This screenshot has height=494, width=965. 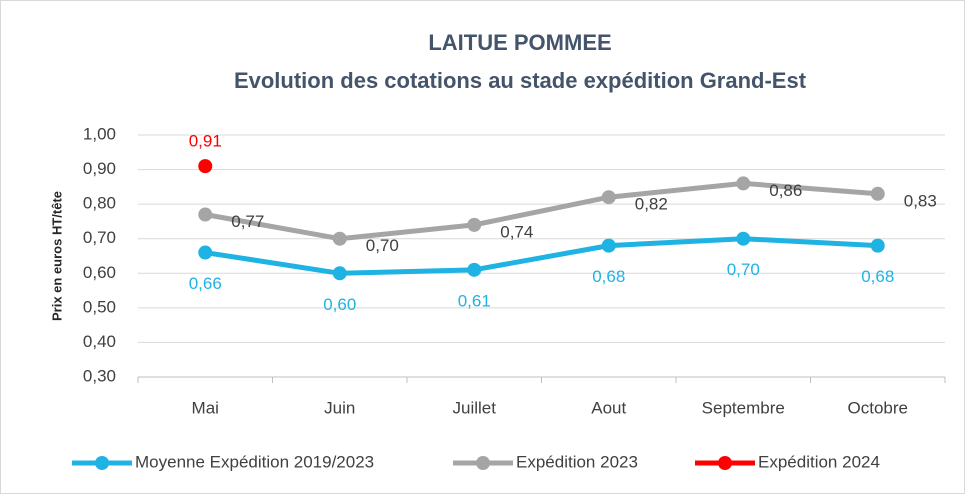 What do you see at coordinates (743, 407) in the screenshot?
I see `x-tick-label: Septembre` at bounding box center [743, 407].